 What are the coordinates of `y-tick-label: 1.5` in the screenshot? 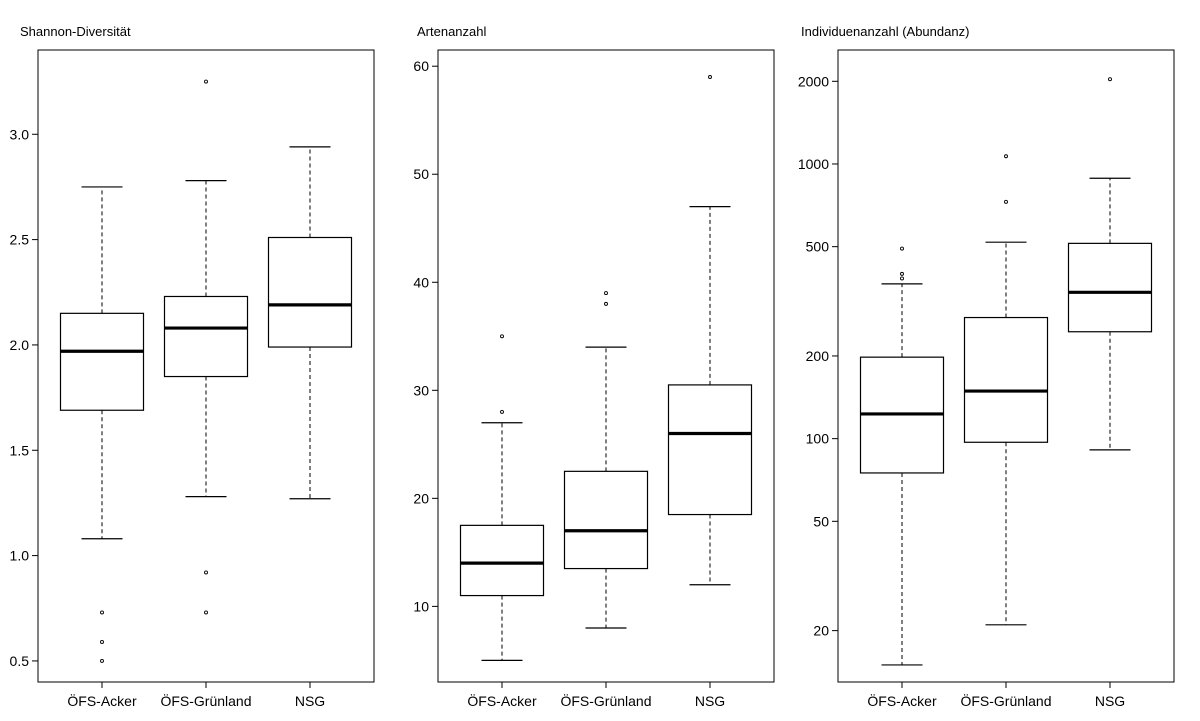 It's located at (20, 450).